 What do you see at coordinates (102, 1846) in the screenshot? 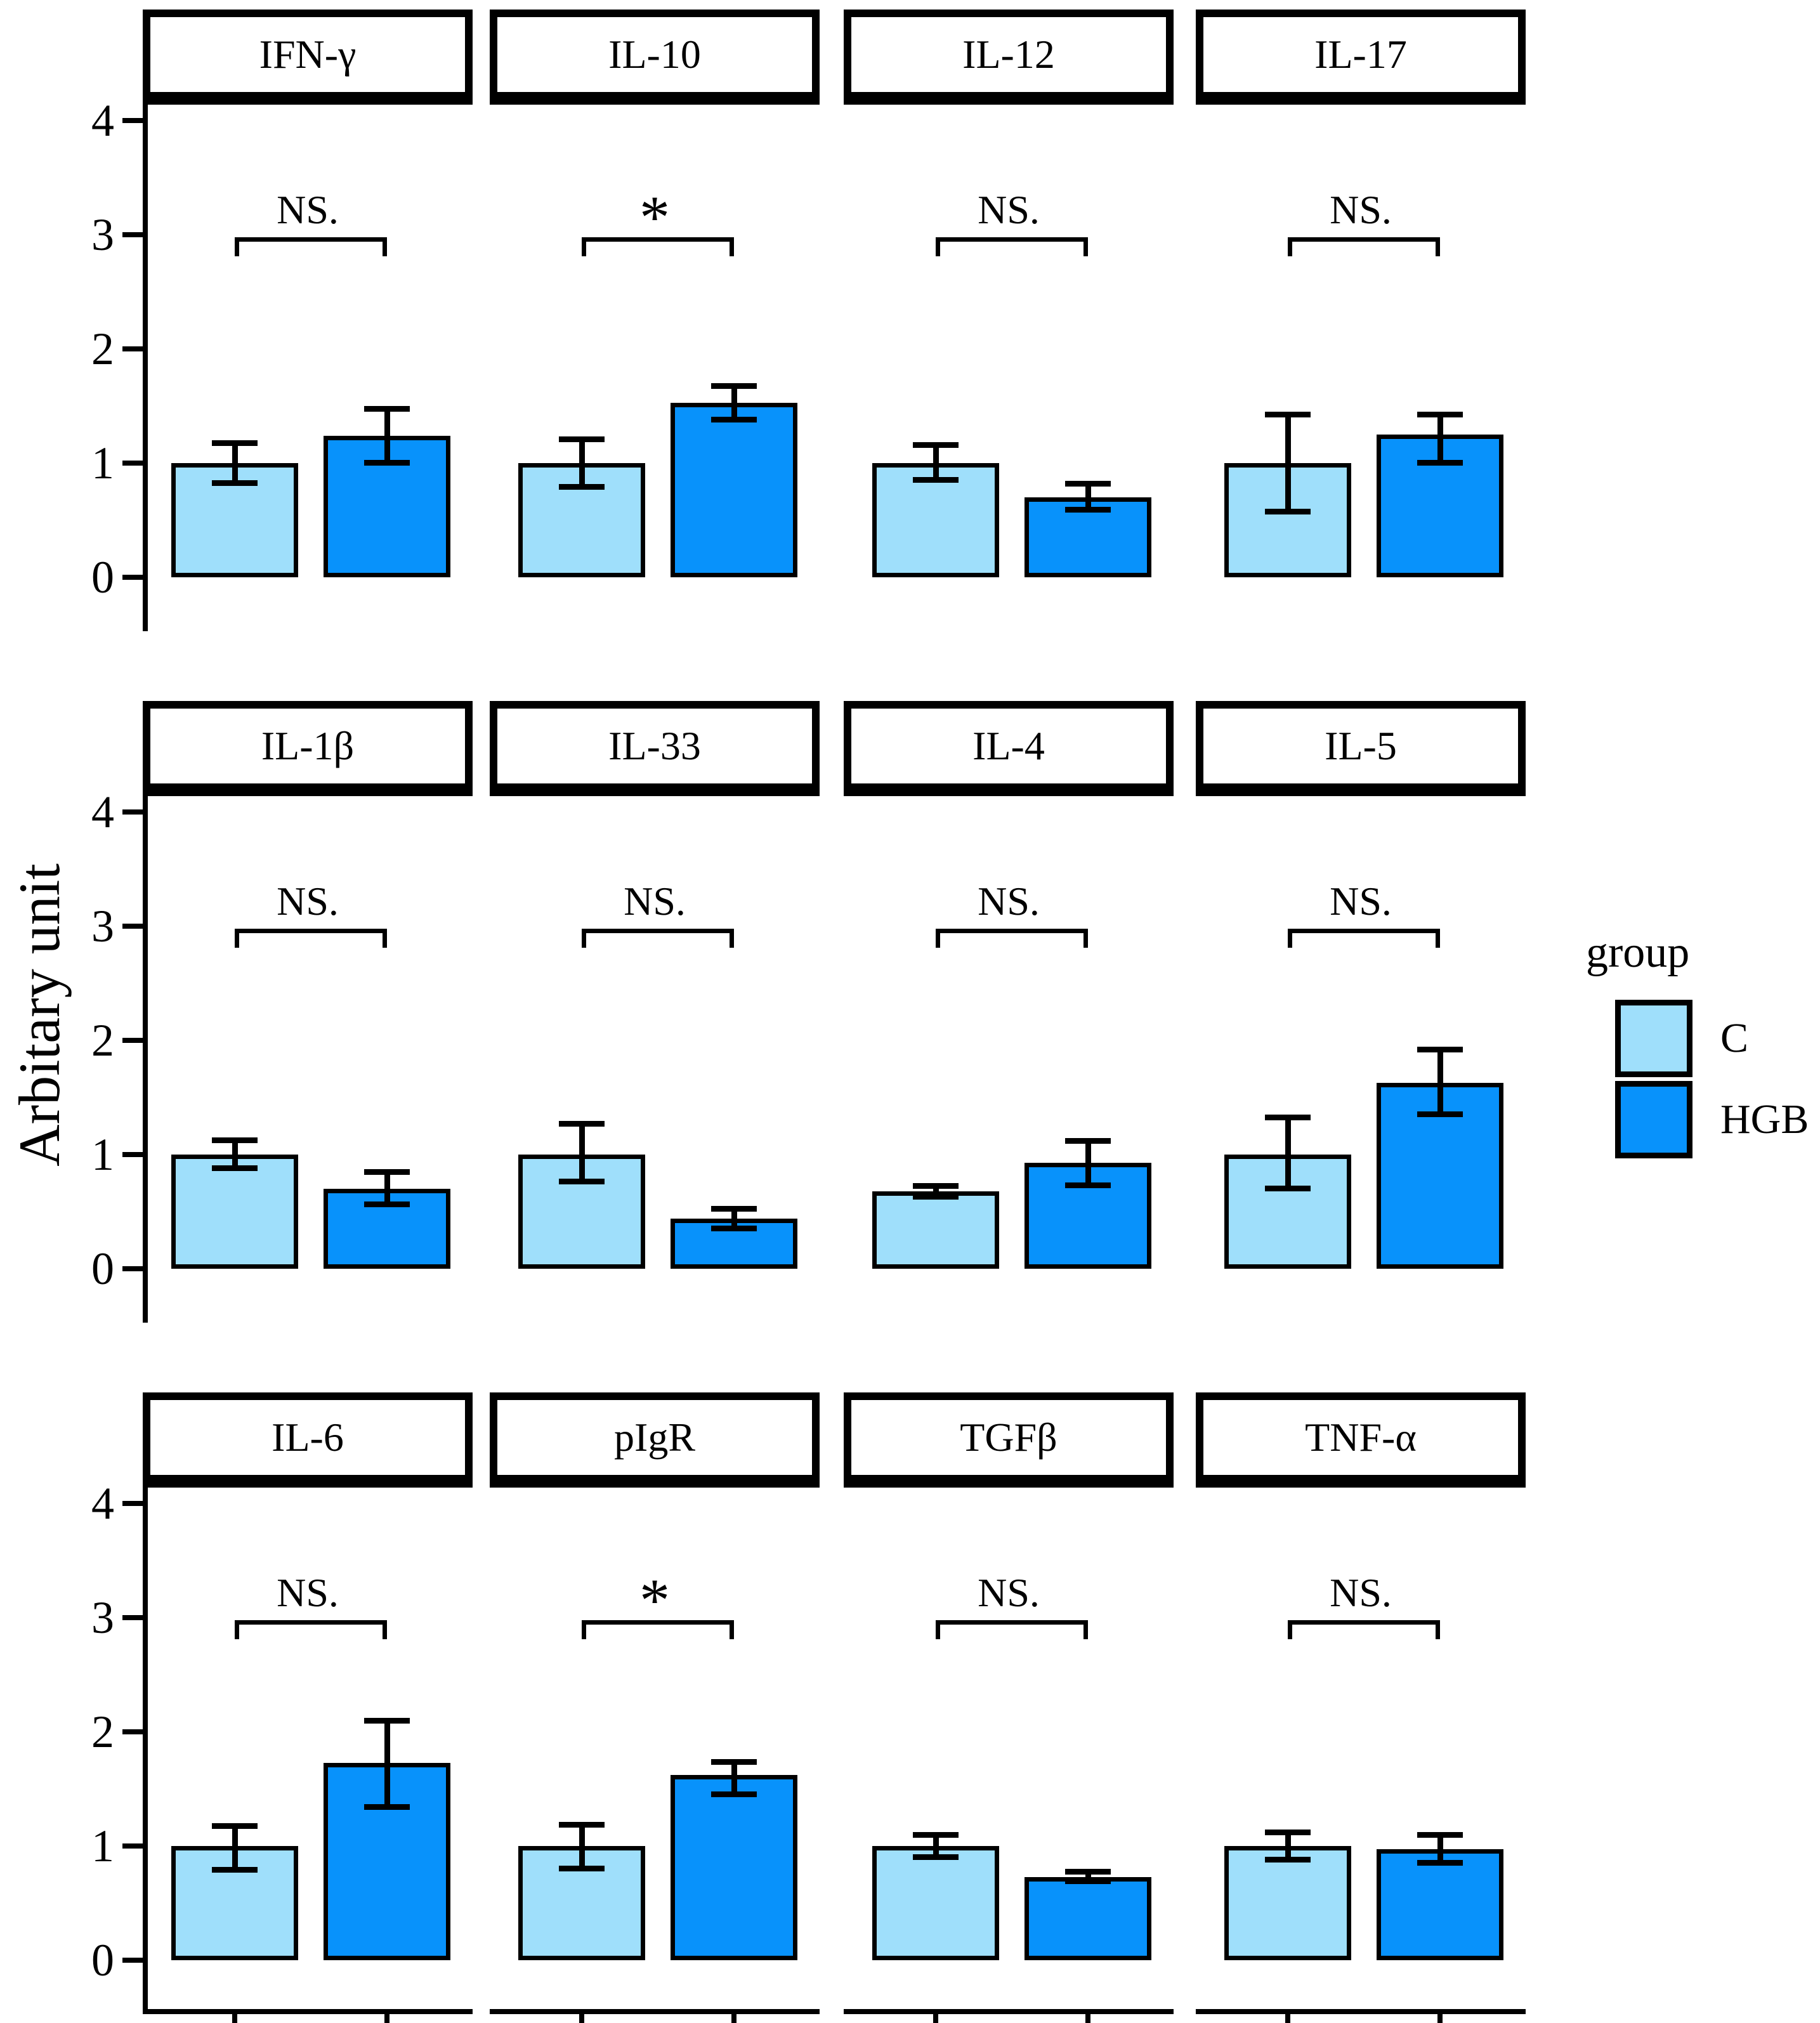
I see `y-tick-label: 1` at bounding box center [102, 1846].